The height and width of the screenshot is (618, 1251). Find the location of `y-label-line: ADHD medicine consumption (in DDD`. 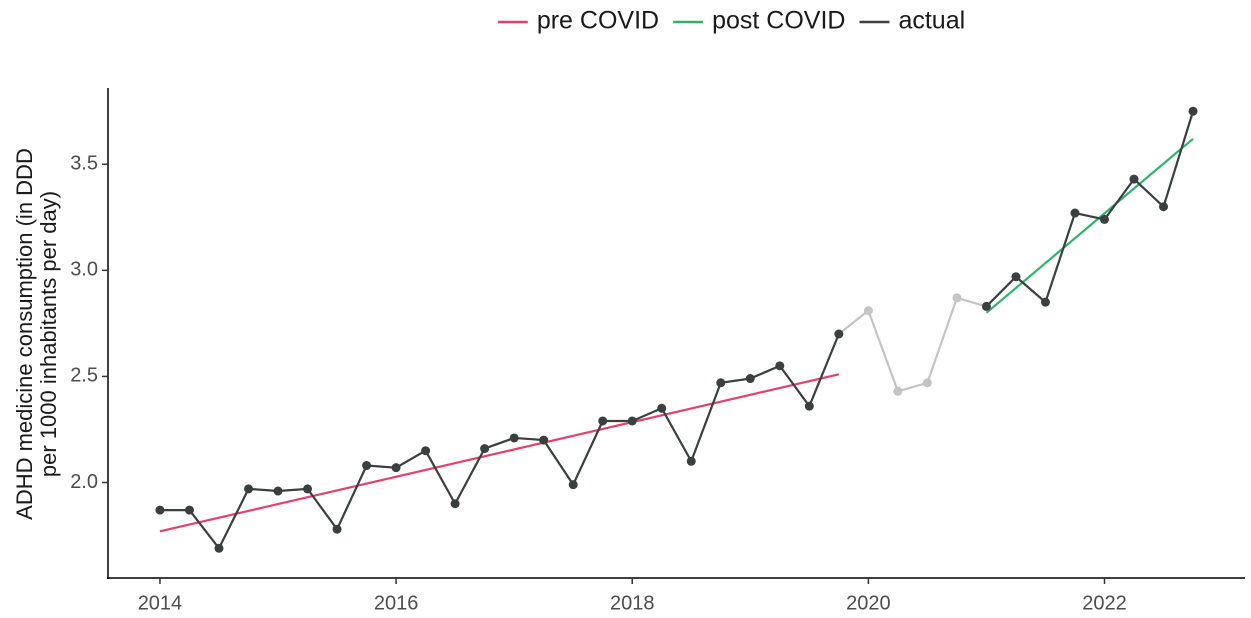

y-label-line: ADHD medicine consumption (in DDD is located at coordinates (24, 334).